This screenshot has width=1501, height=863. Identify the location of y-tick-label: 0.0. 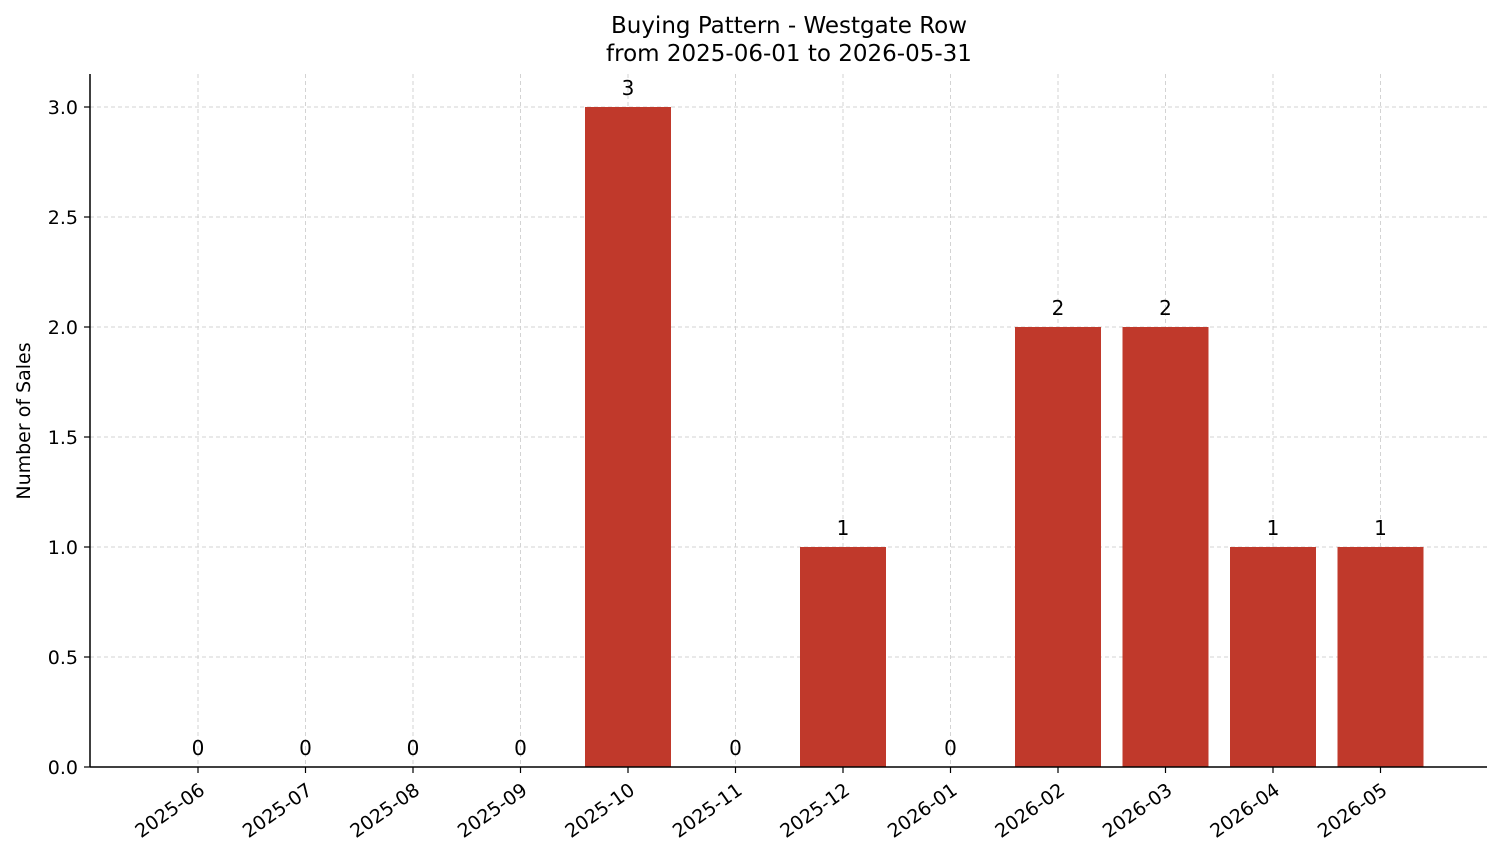
(63, 768).